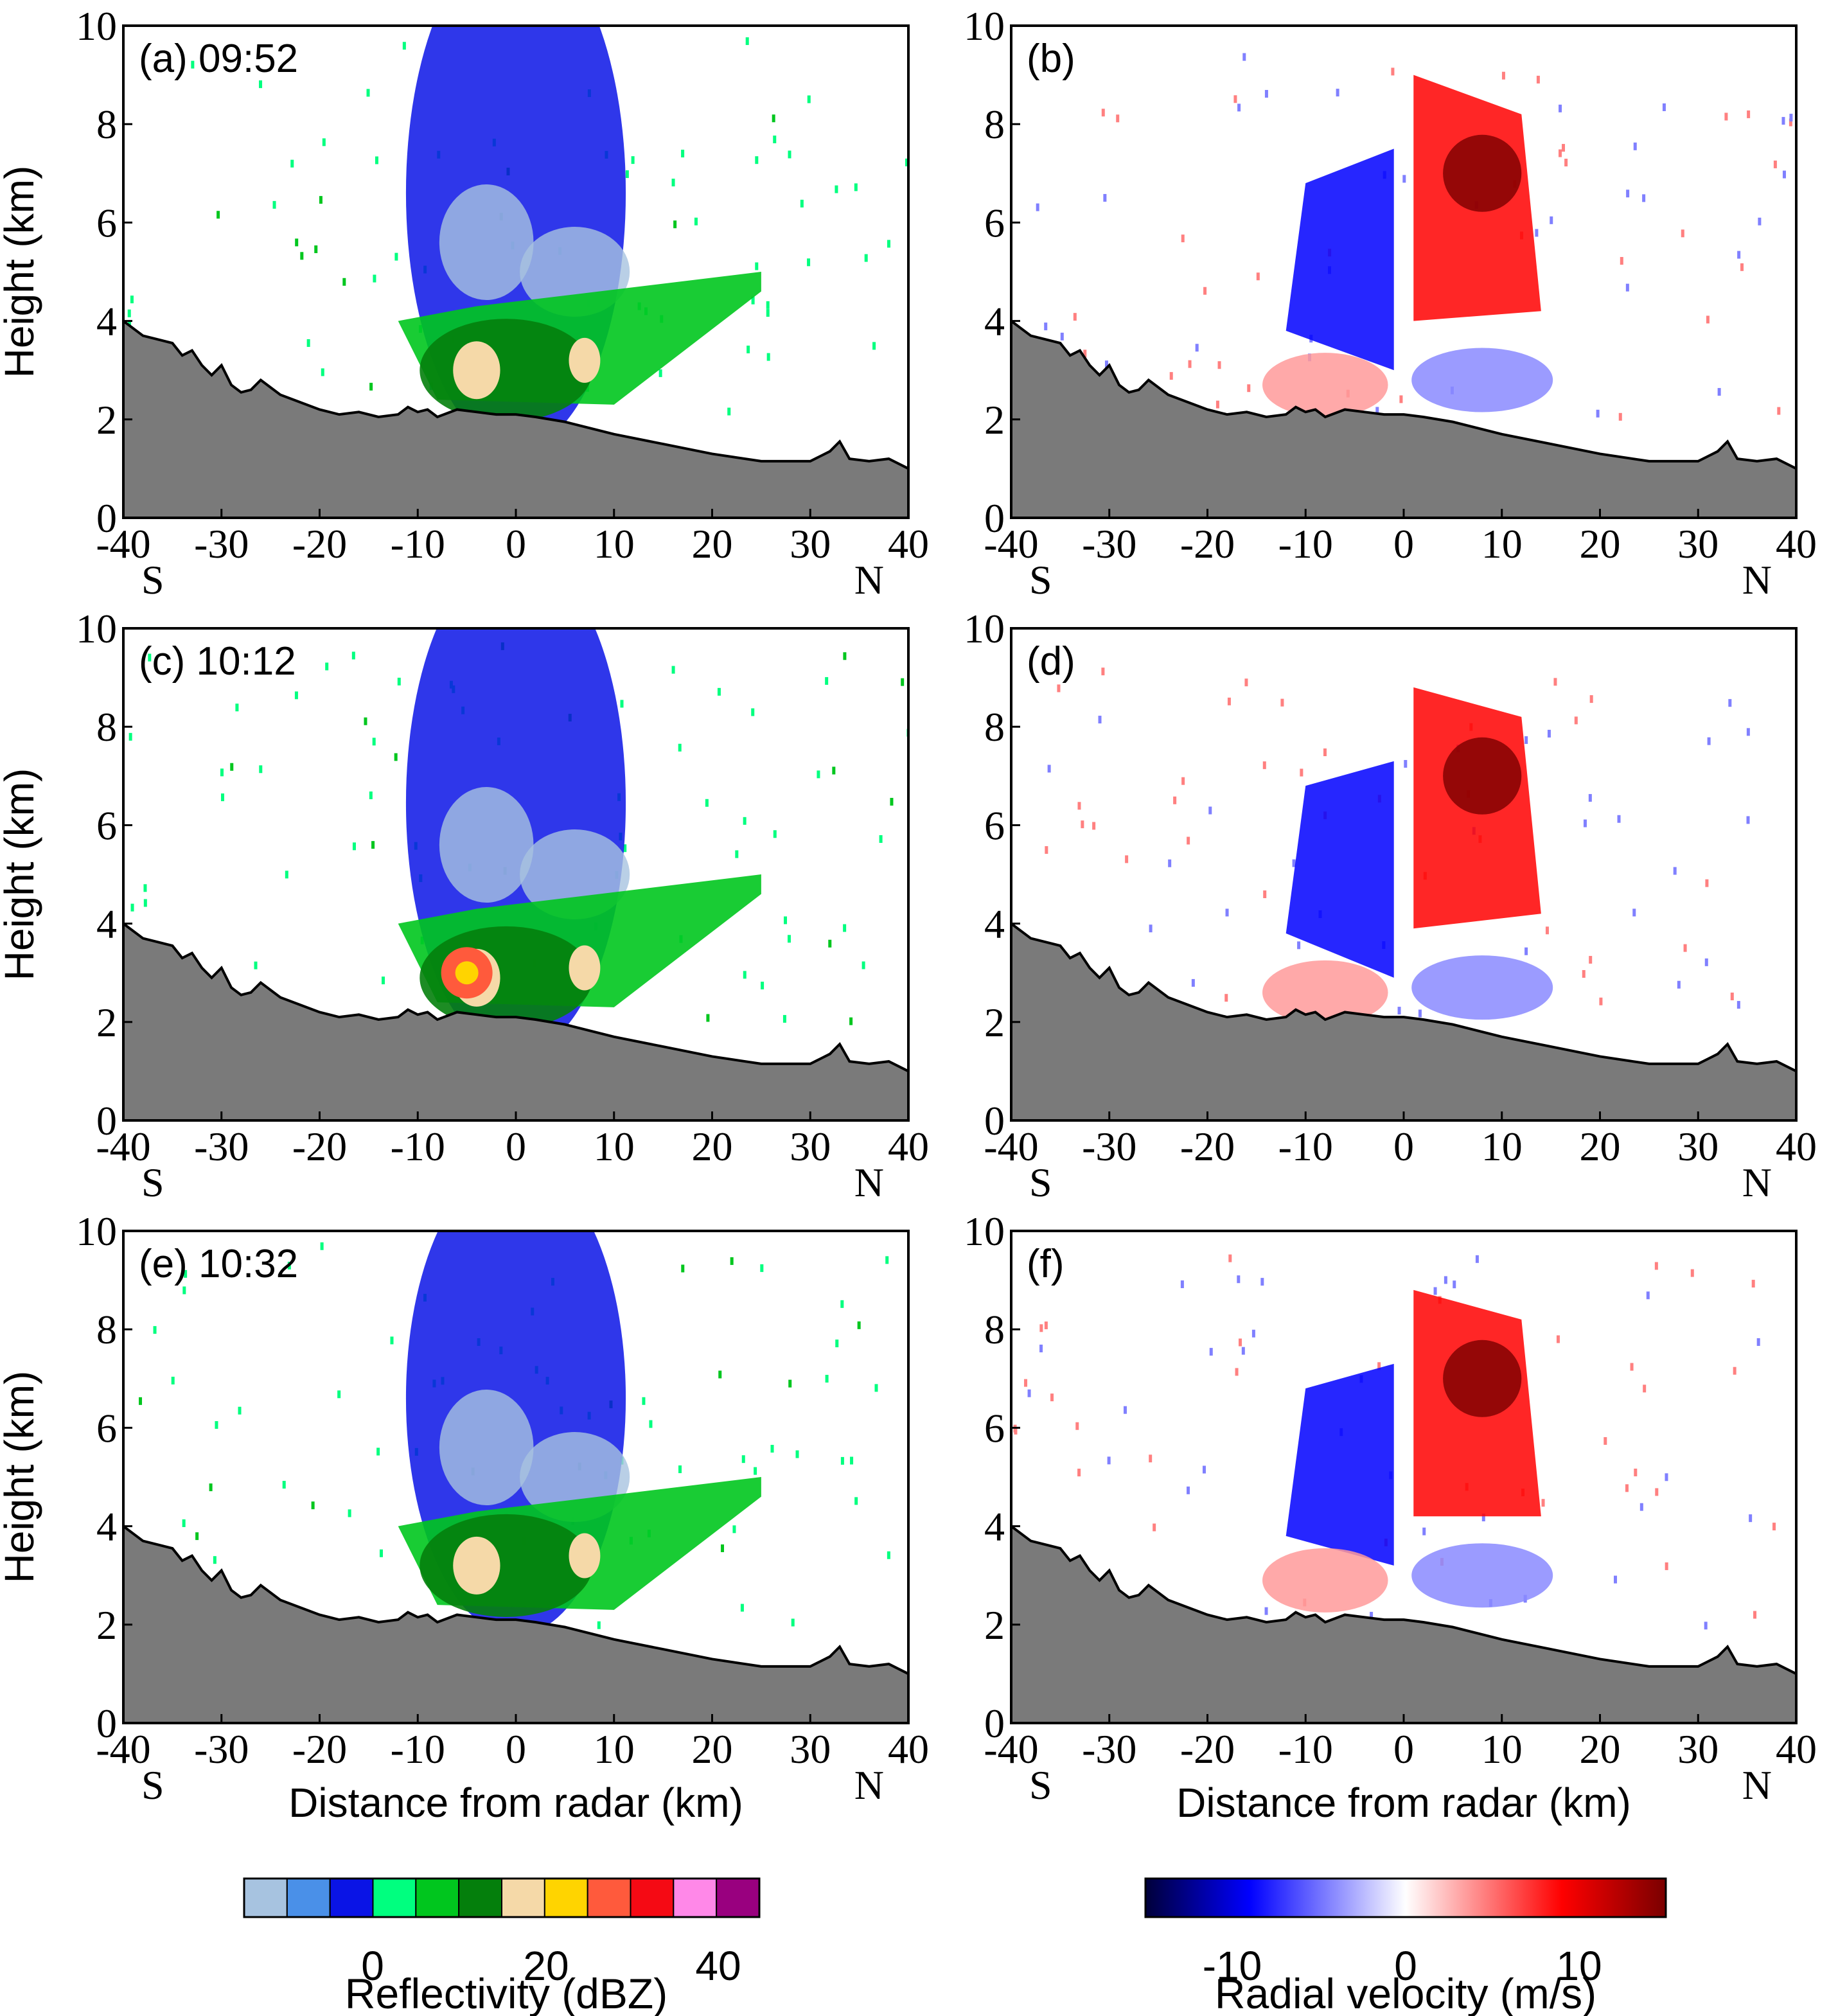 Image resolution: width=1829 pixels, height=2016 pixels. Describe the element at coordinates (107, 727) in the screenshot. I see `y-tick-label: 8` at that location.